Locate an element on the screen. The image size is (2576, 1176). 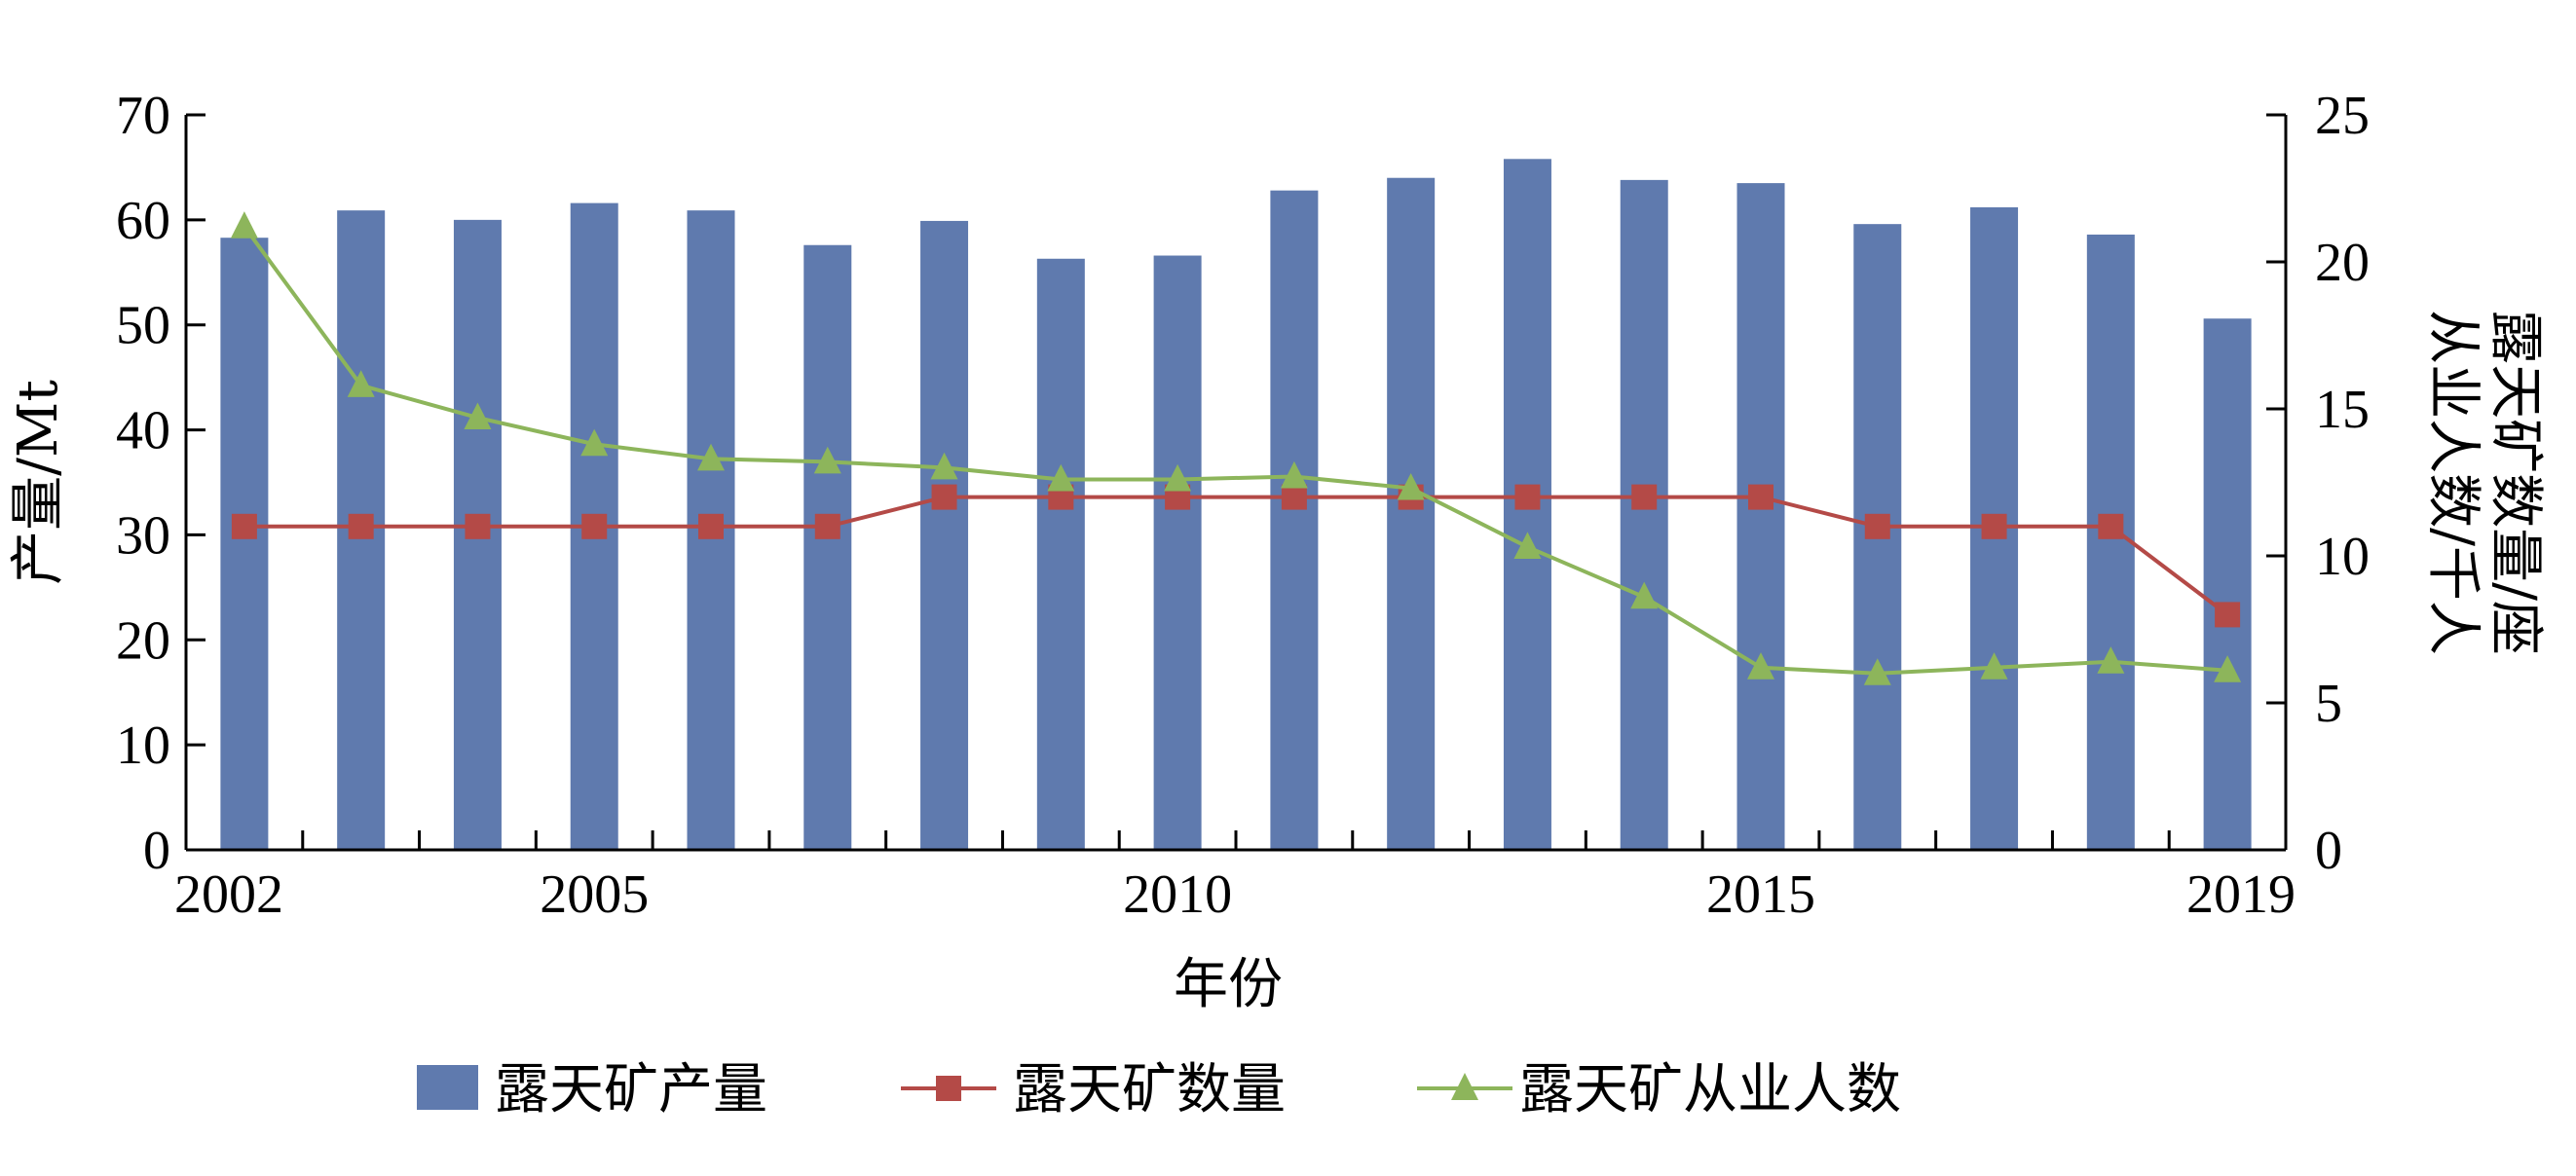
point-2-2003 is located at coordinates (361, 383).